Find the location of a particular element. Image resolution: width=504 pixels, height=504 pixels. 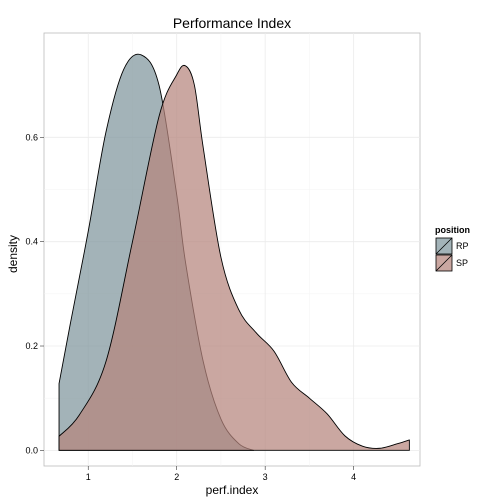

legend-title: position is located at coordinates (452, 230).